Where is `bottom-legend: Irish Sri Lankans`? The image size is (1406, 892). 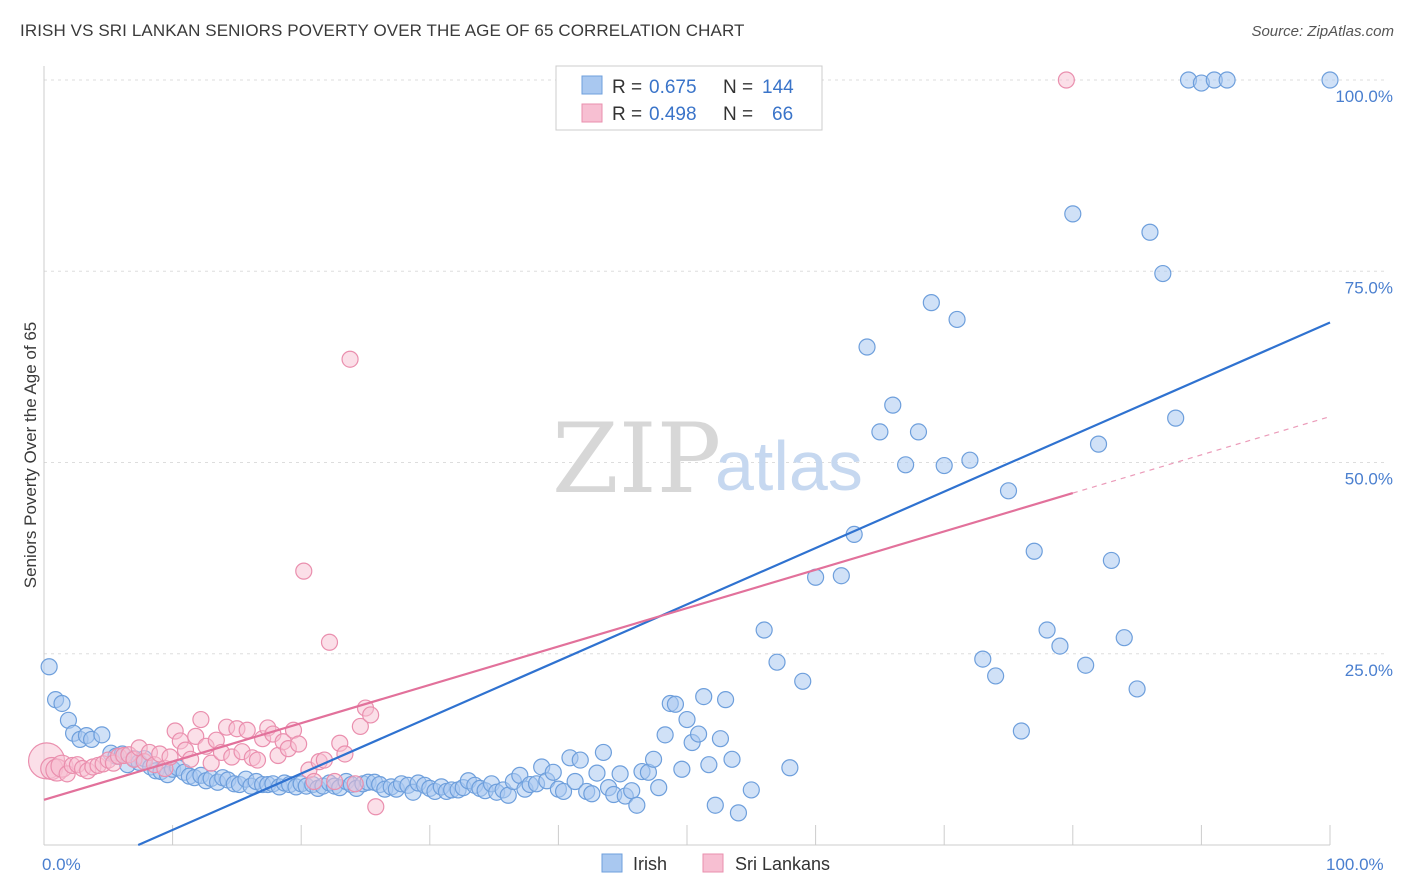
bottom-legend: Irish Sri Lankans is located at coordinates (715, 863).